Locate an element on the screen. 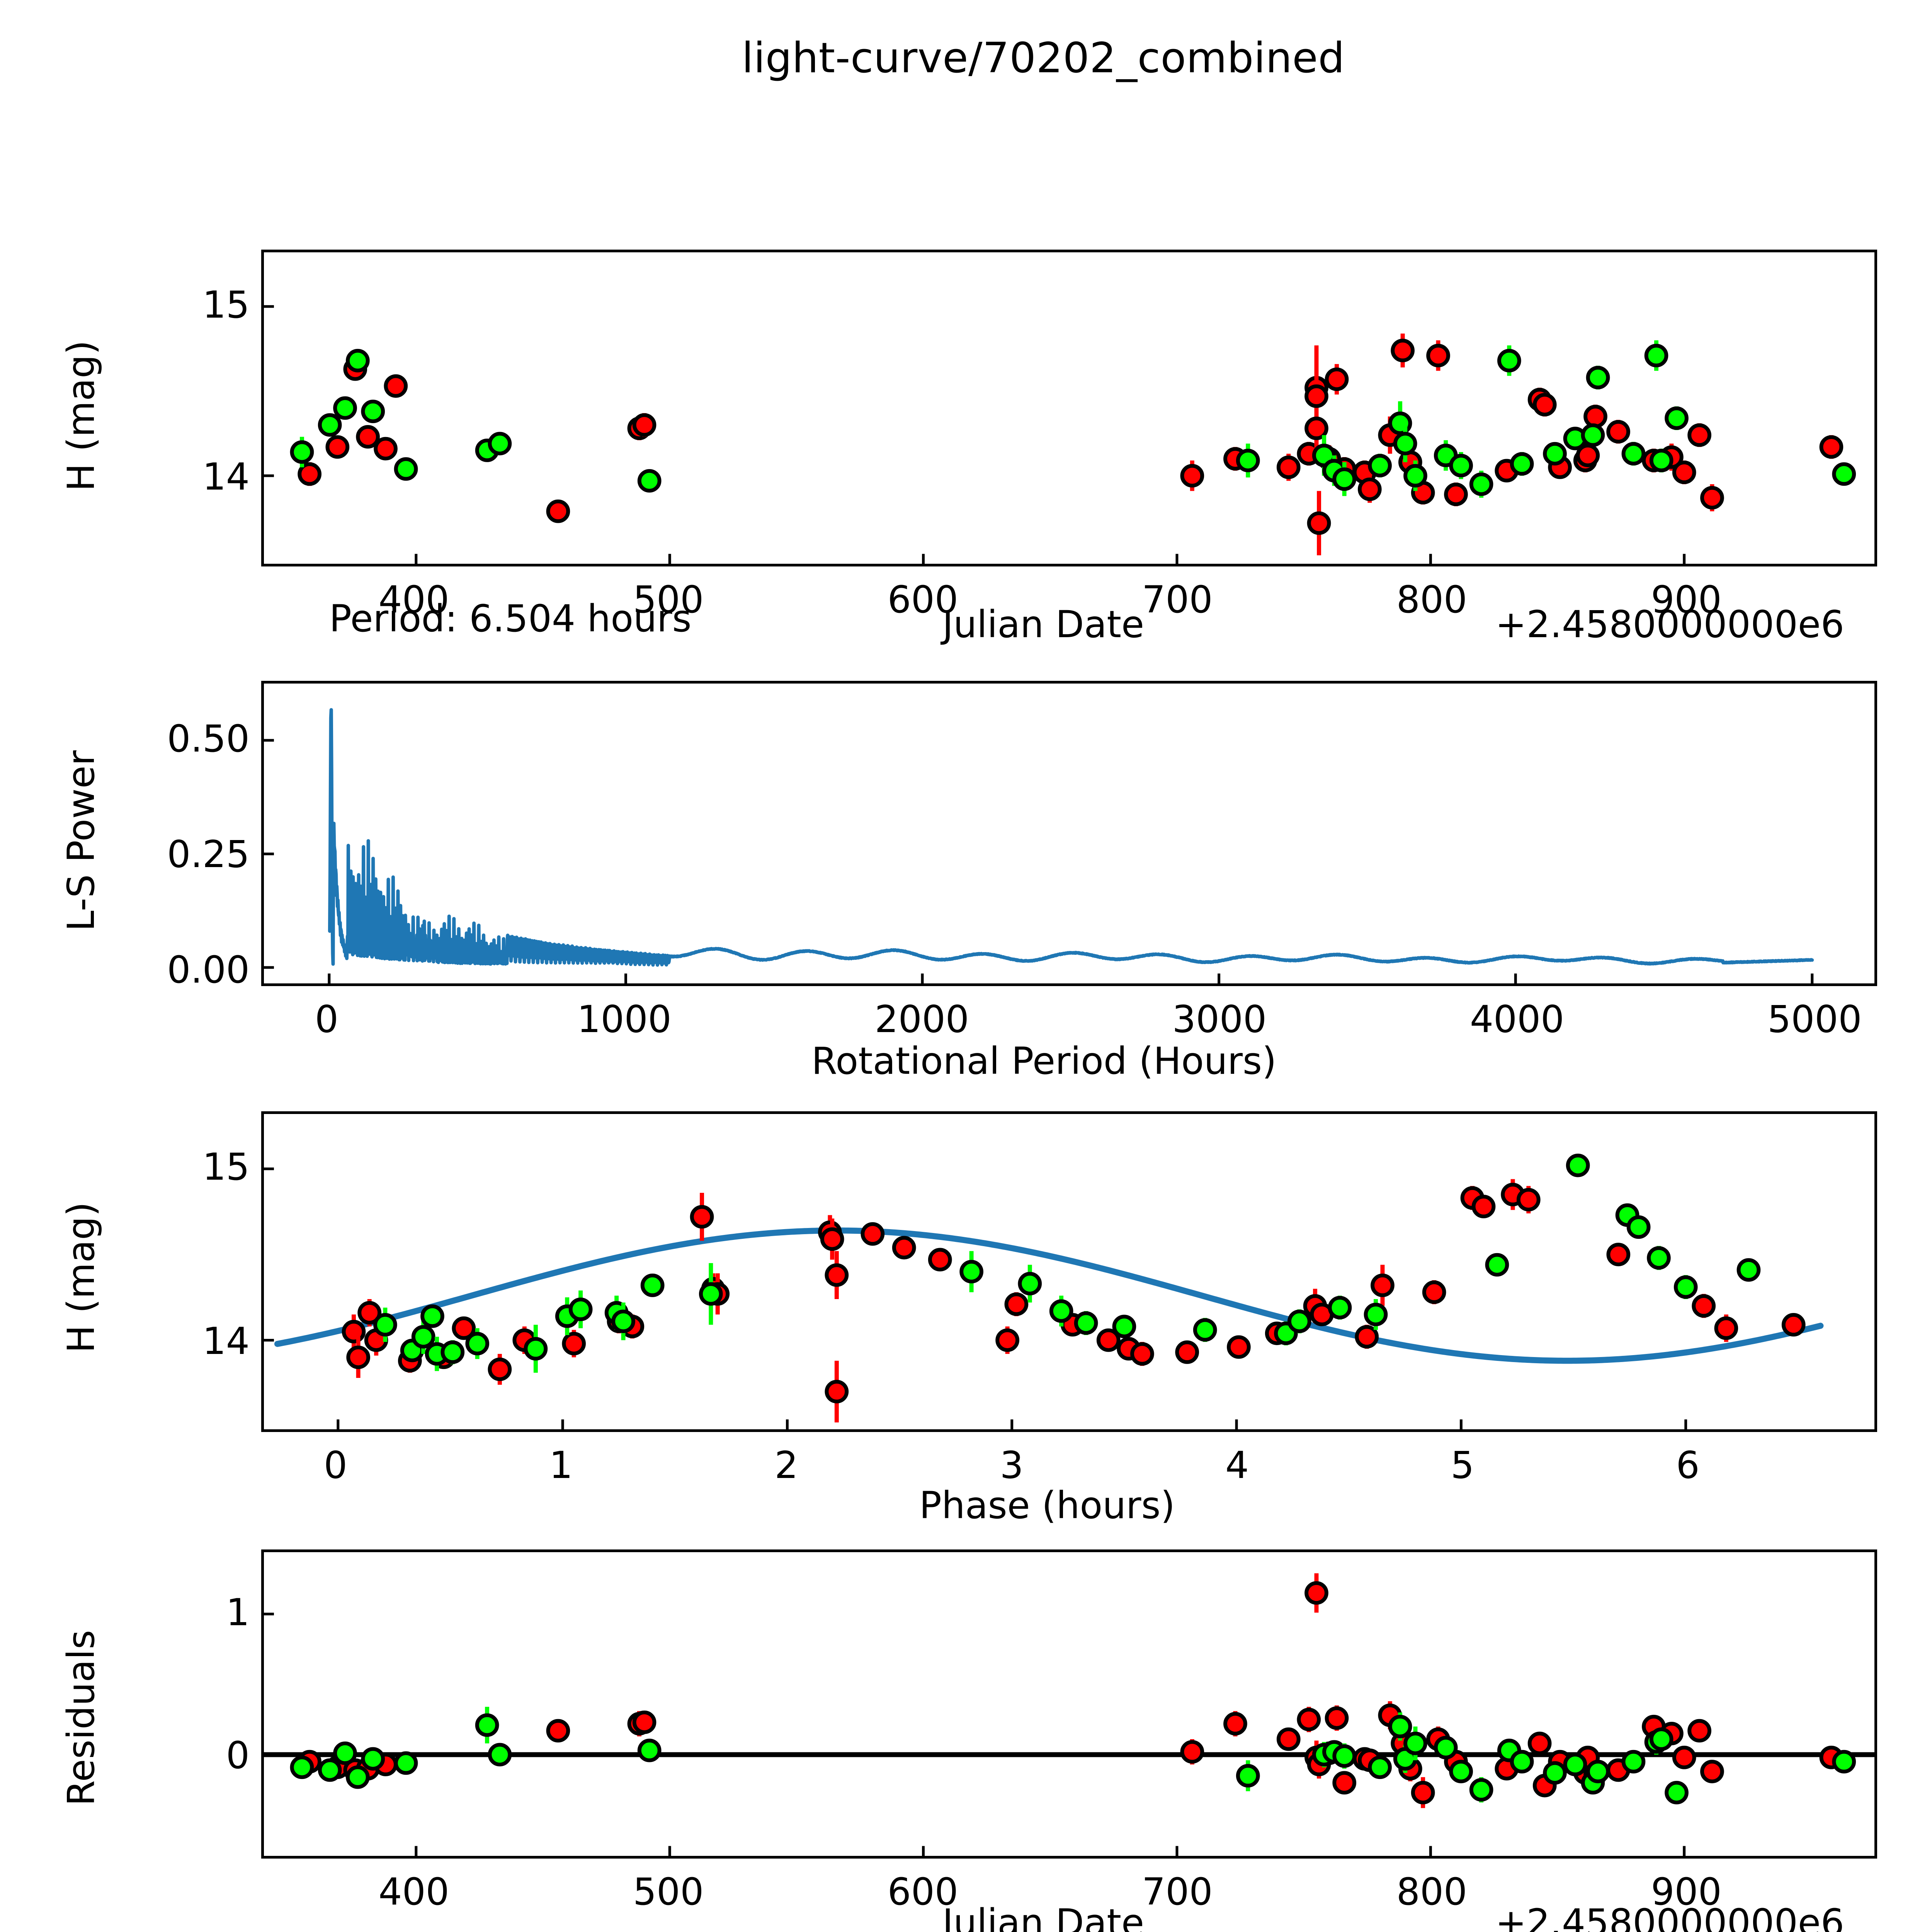  lightcurve-xlabel: Julian Date is located at coordinates (1043, 624).